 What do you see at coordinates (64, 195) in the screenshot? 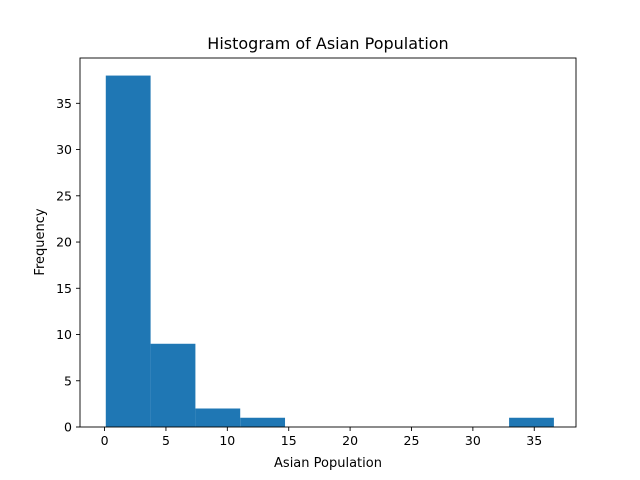
I see `y-tick-label: 25` at bounding box center [64, 195].